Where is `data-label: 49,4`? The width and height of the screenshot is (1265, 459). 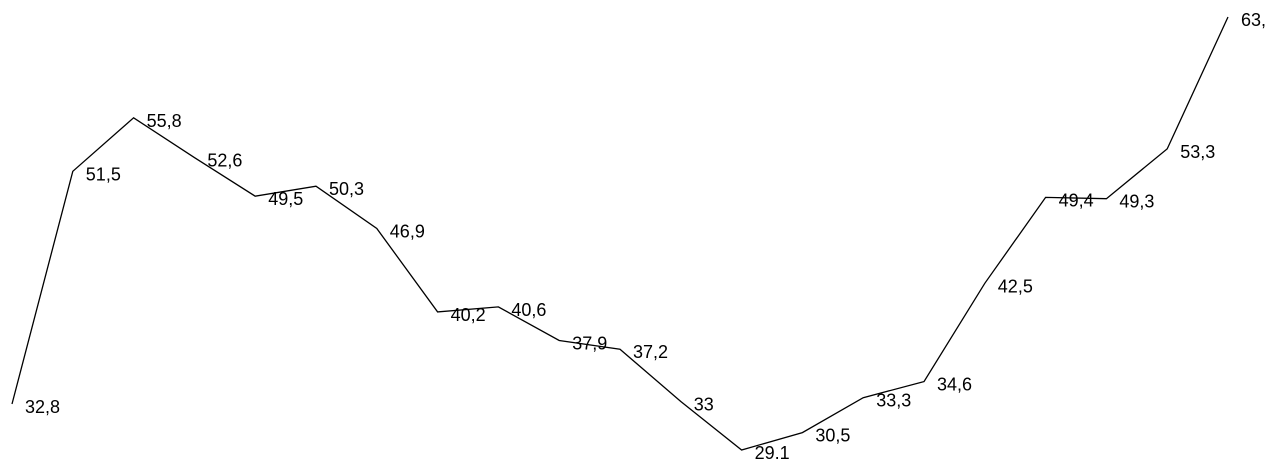
data-label: 49,4 is located at coordinates (1076, 200).